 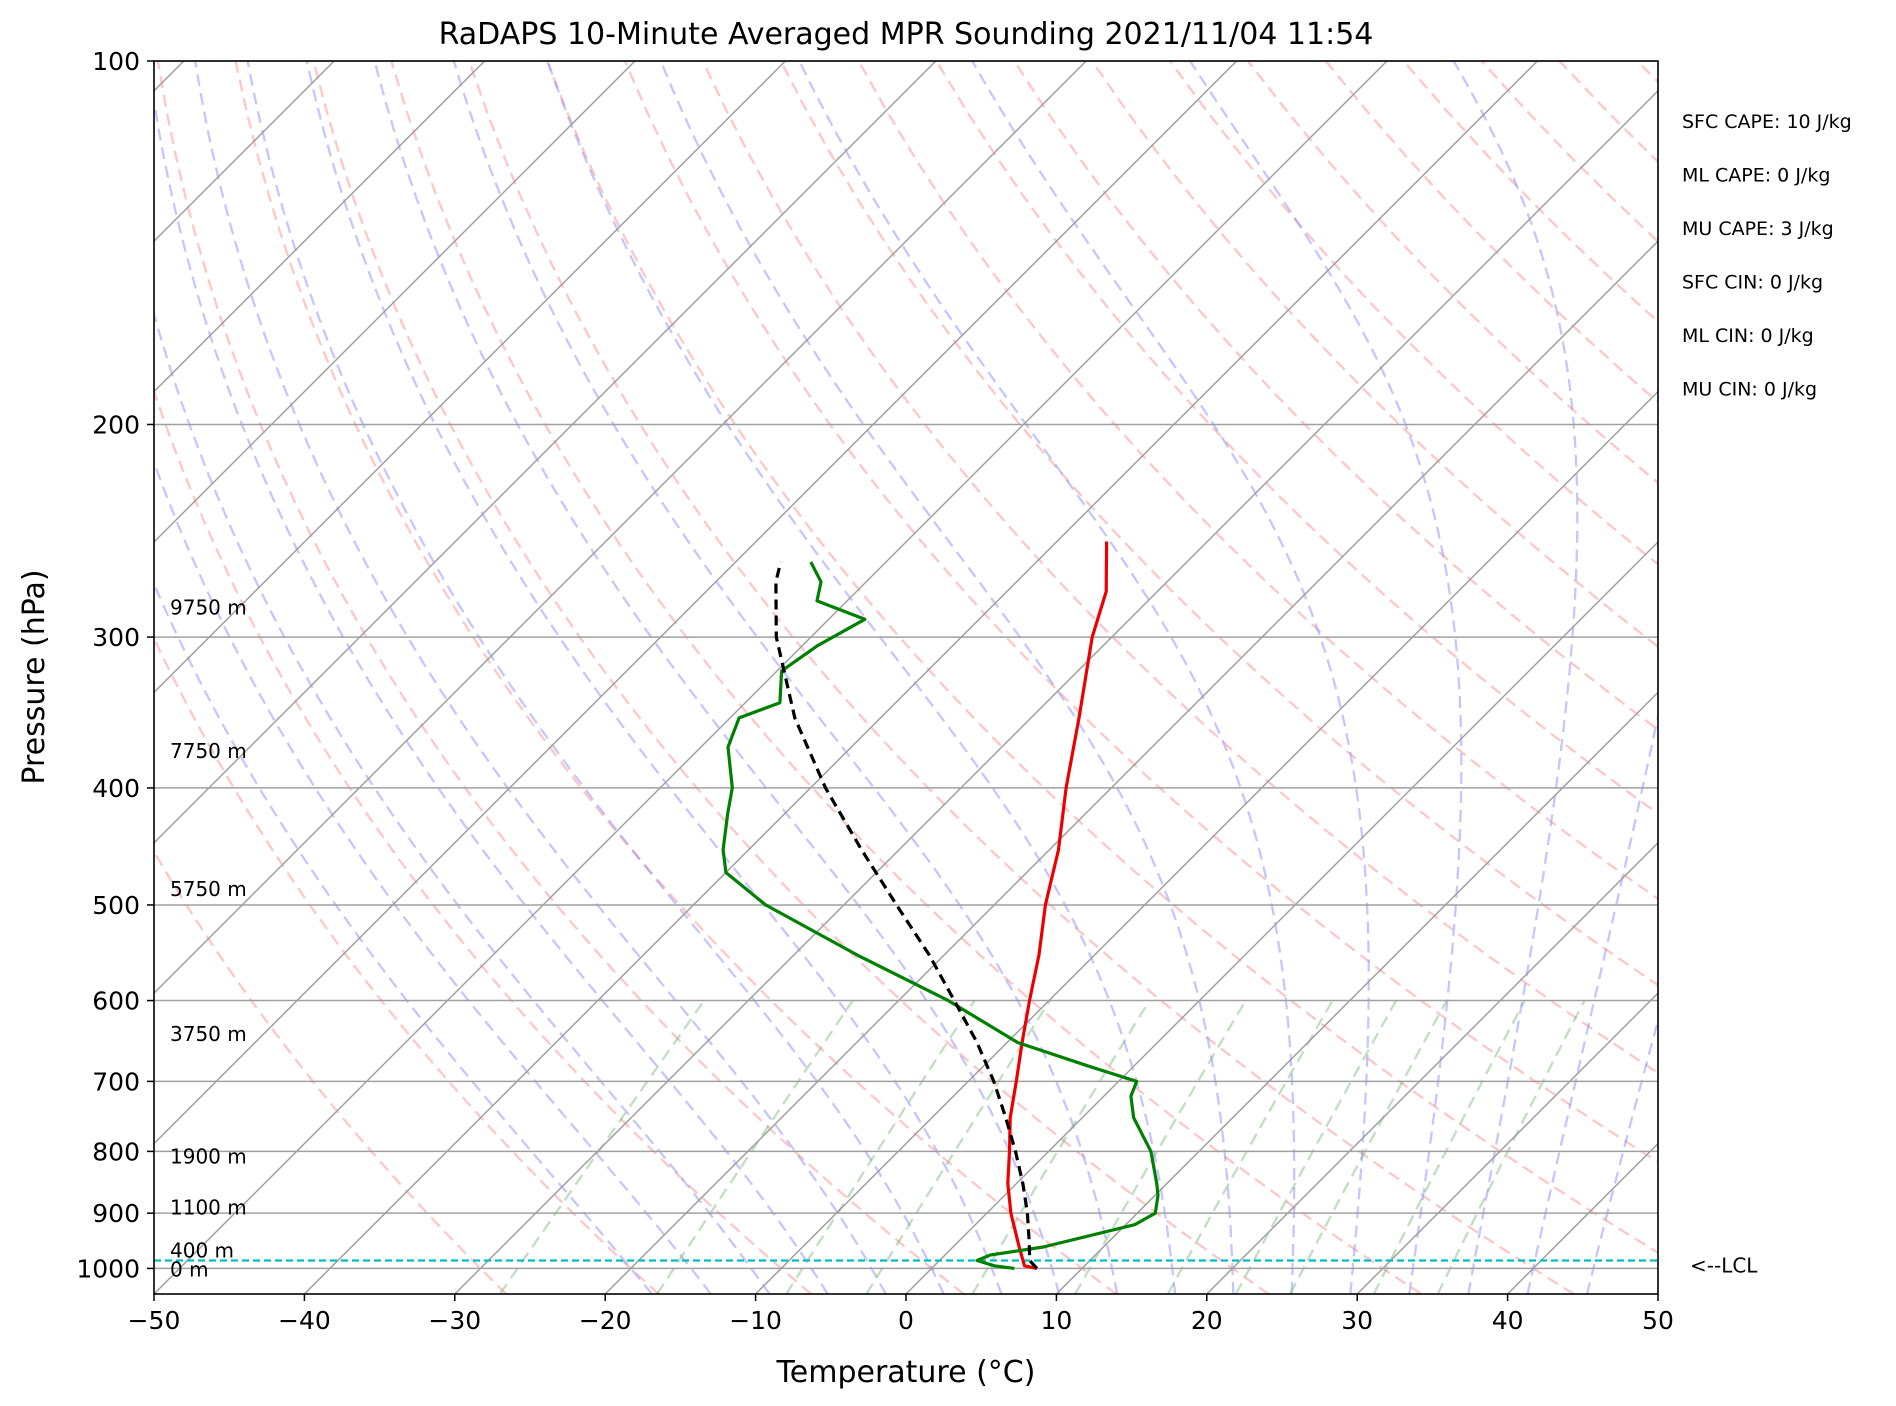 I want to click on x-tick-label: −50, so click(x=154, y=1320).